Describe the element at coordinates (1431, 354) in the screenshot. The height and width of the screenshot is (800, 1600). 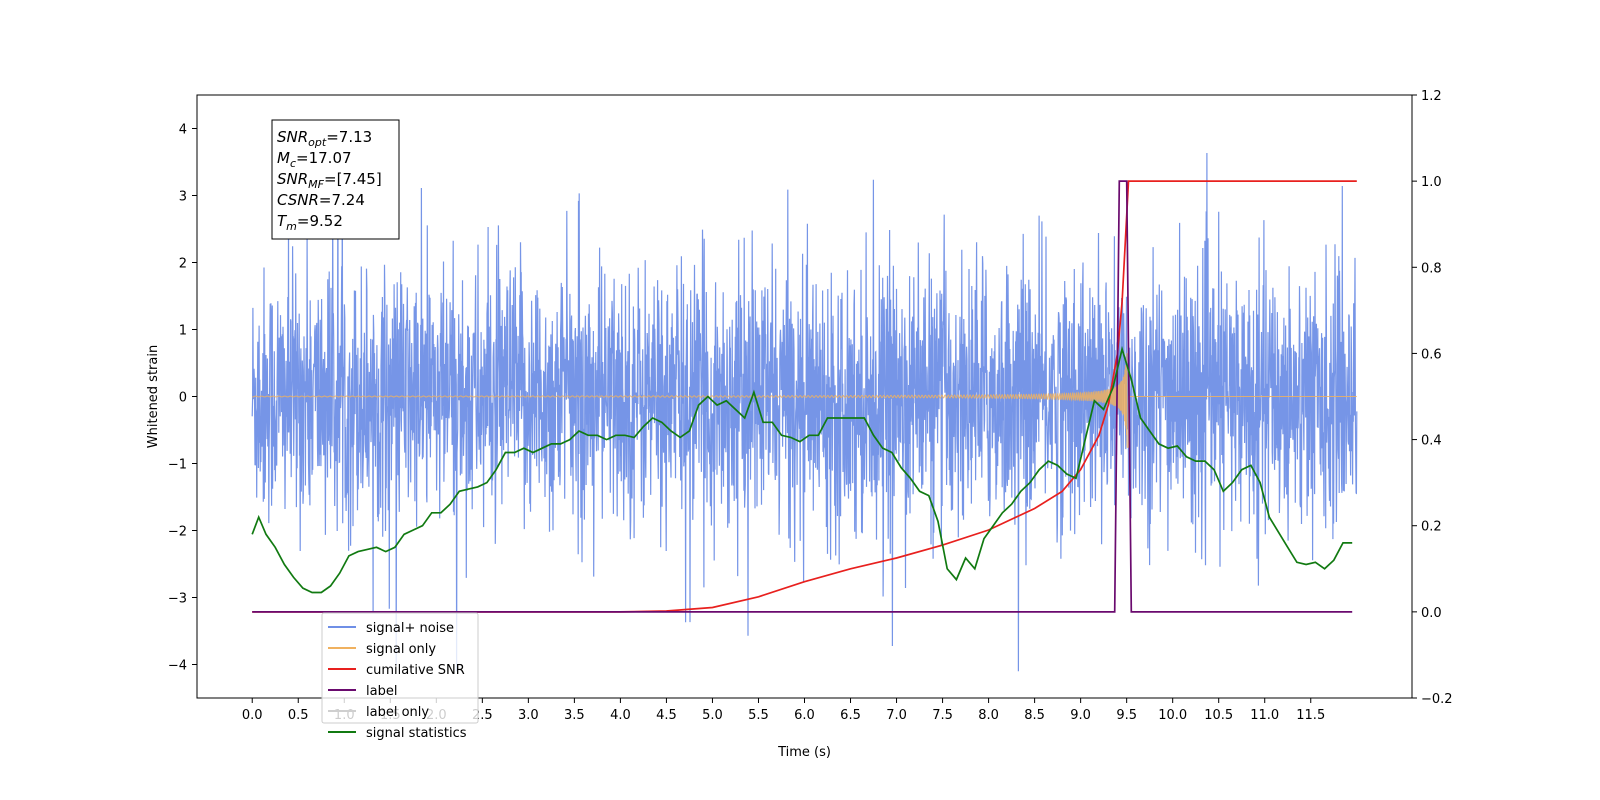
I see `right-y-tick-label: 0.6` at that location.